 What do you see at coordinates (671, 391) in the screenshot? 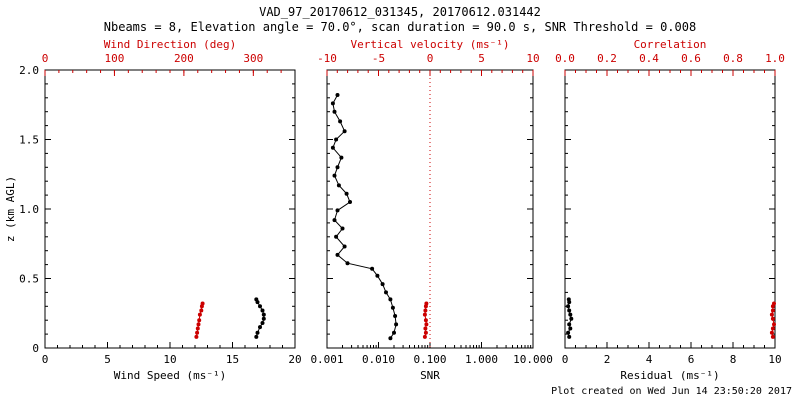
I see `plot-created-timestamp: Plot created on Wed Jun 14 23:50:20 2017` at bounding box center [671, 391].